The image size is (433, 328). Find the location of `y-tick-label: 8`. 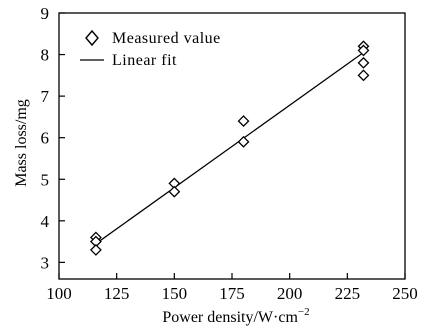

y-tick-label: 8 is located at coordinates (45, 55).